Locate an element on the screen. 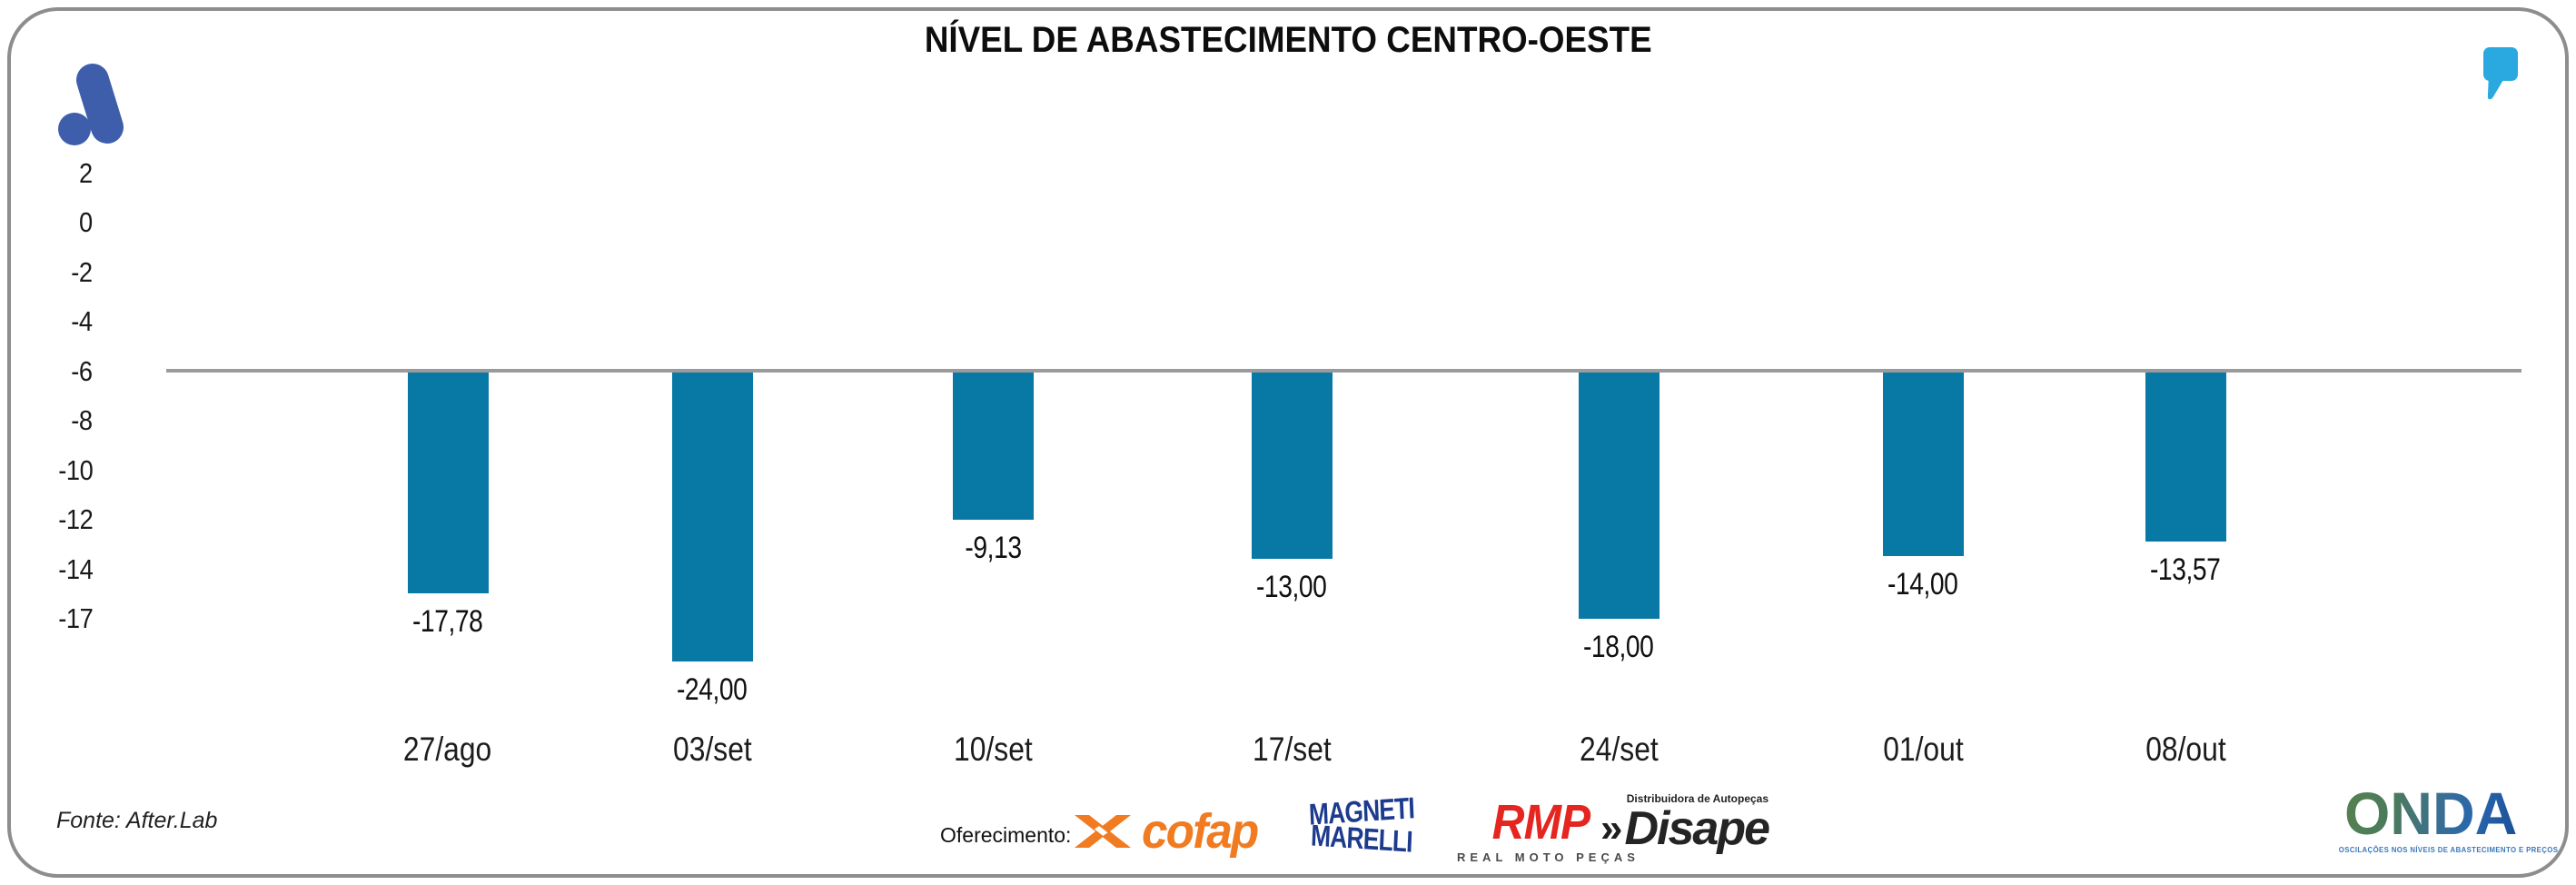 This screenshot has height=885, width=2576. y-axis-tick-label: -12 is located at coordinates (75, 519).